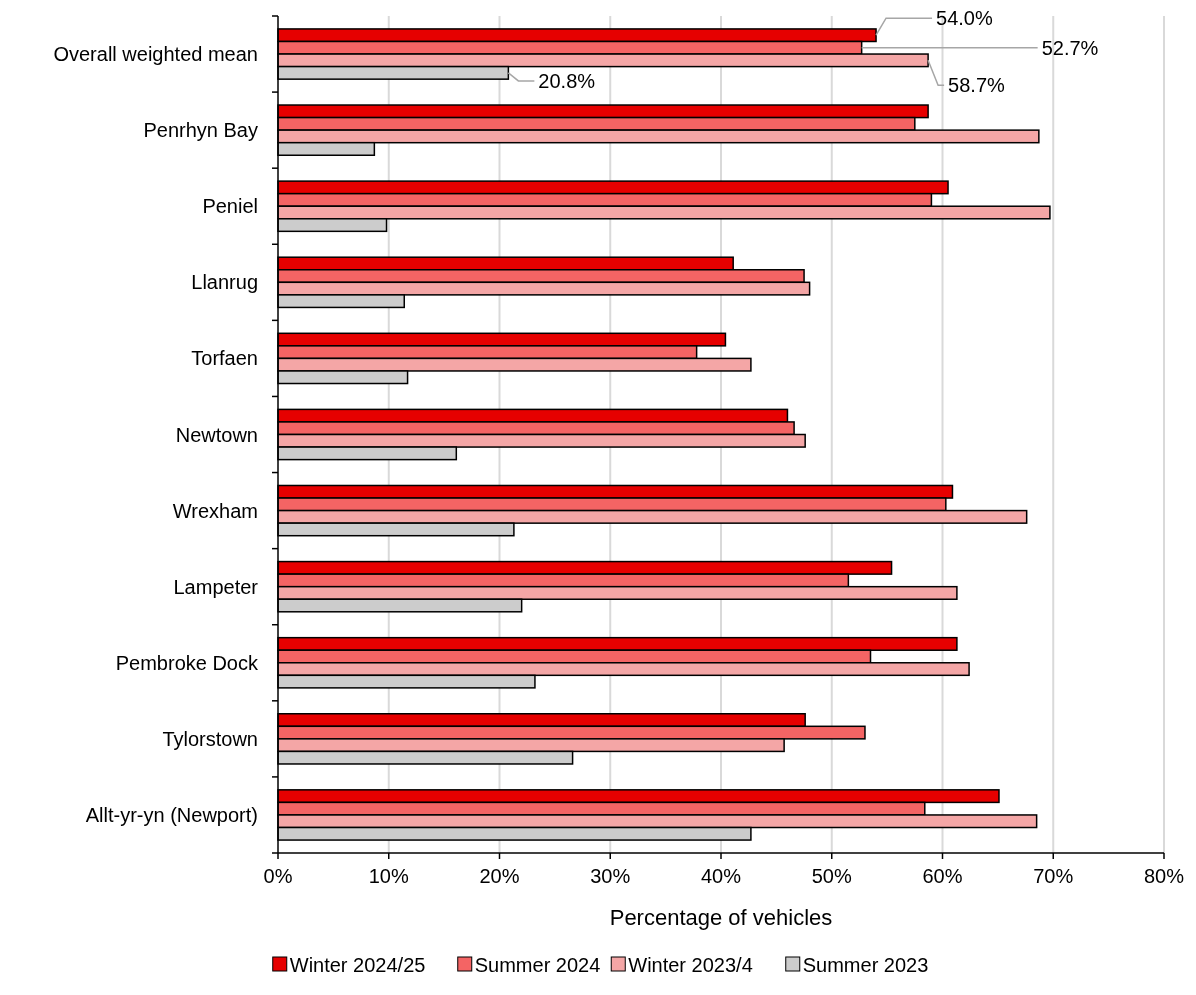 This screenshot has height=995, width=1196. Describe the element at coordinates (187, 662) in the screenshot. I see `y-tick-label: Pembroke Dock` at that location.